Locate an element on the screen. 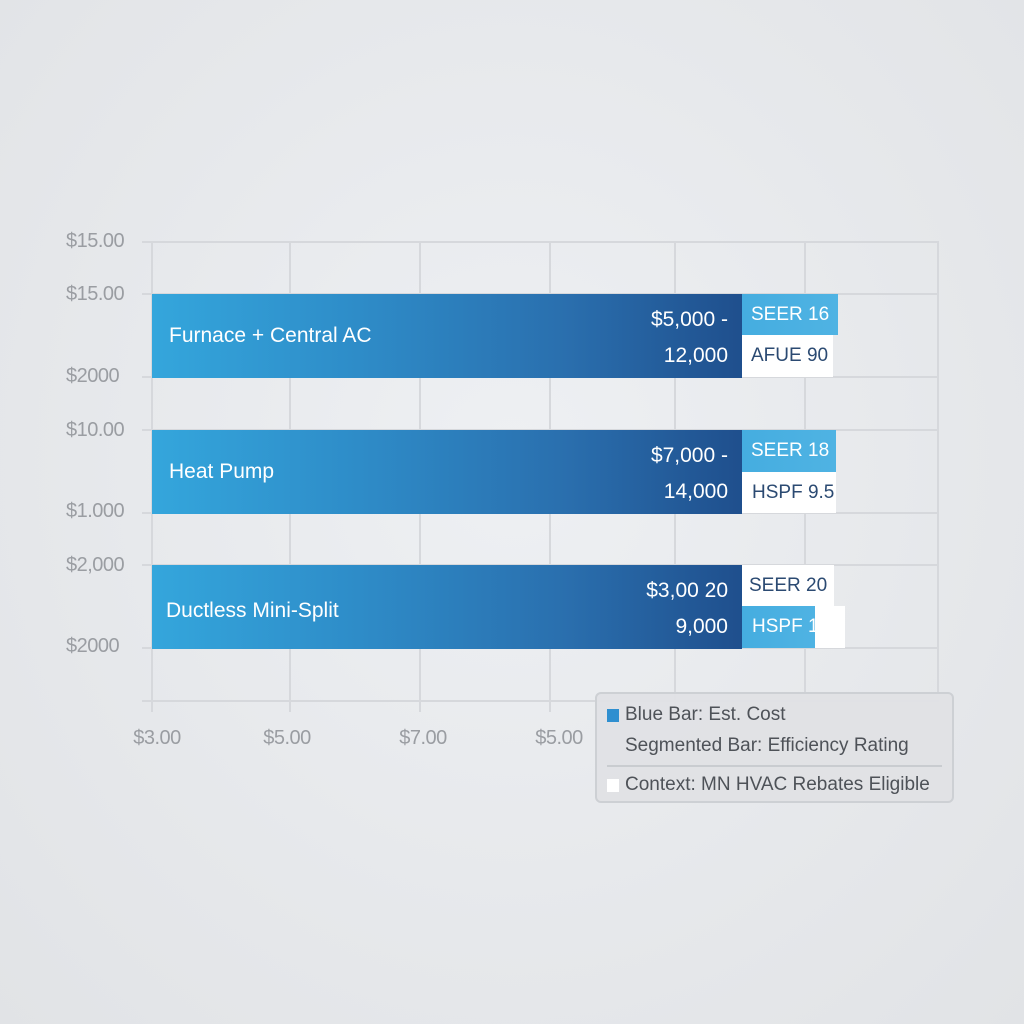  cost-line-1: $5,000 - is located at coordinates (689, 319).